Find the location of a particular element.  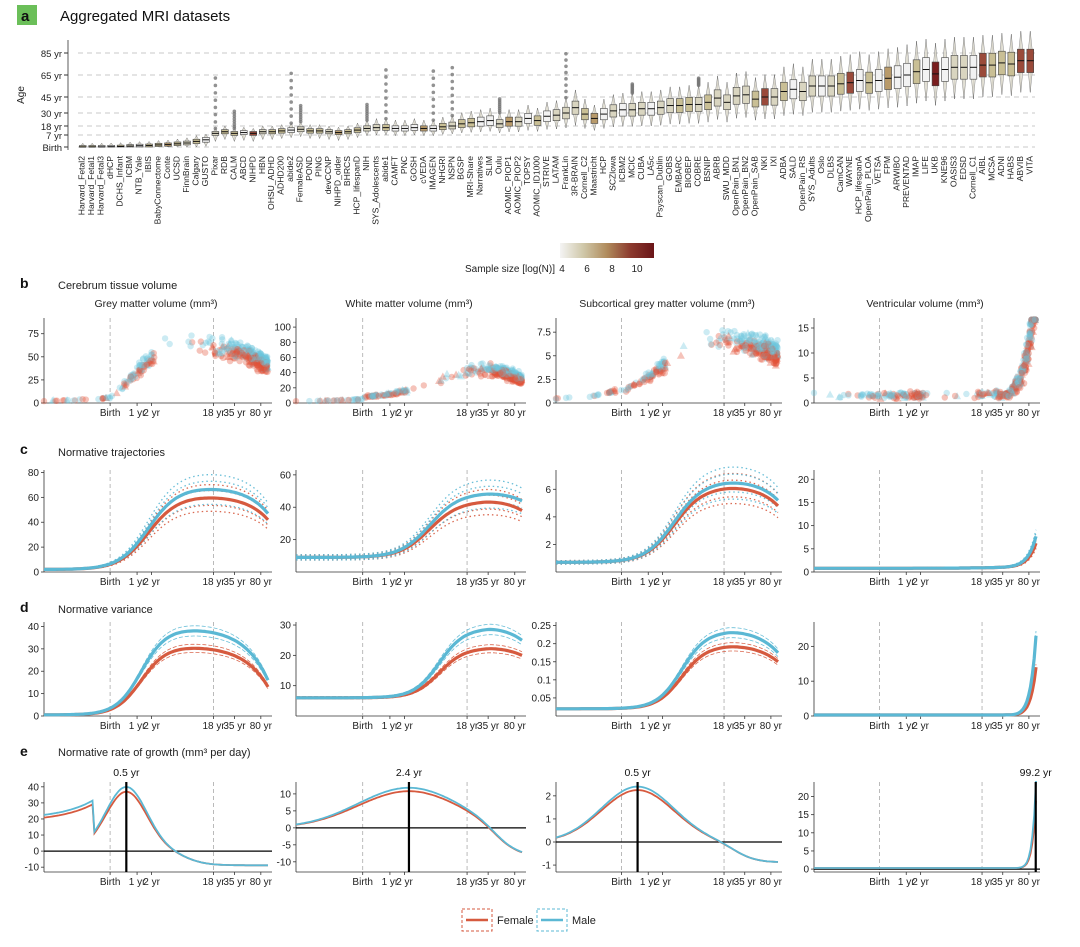

d2-xtick-label: 2 yr is located at coordinates (404, 726).